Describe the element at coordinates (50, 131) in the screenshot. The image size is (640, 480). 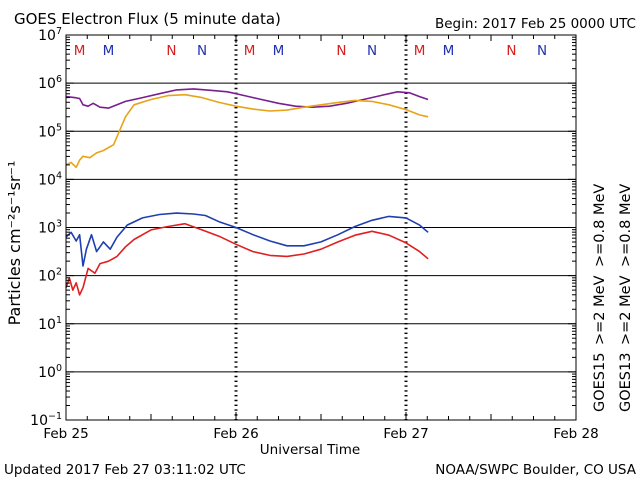
I see `y-tick-label: 10⁵` at that location.